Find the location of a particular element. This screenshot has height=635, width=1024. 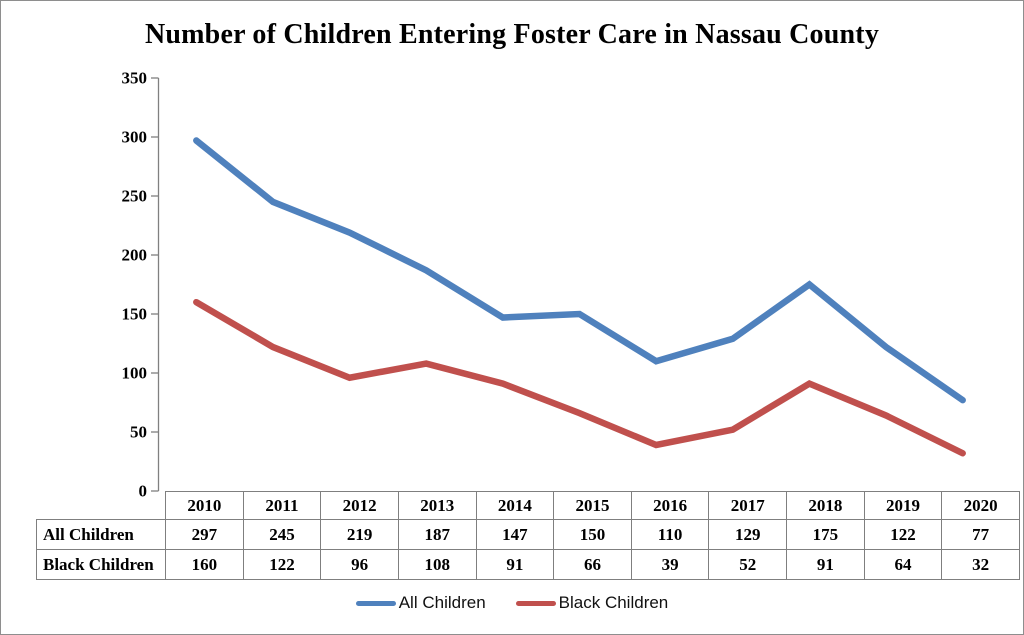

legend-item-all-children: All Children is located at coordinates (420, 603).